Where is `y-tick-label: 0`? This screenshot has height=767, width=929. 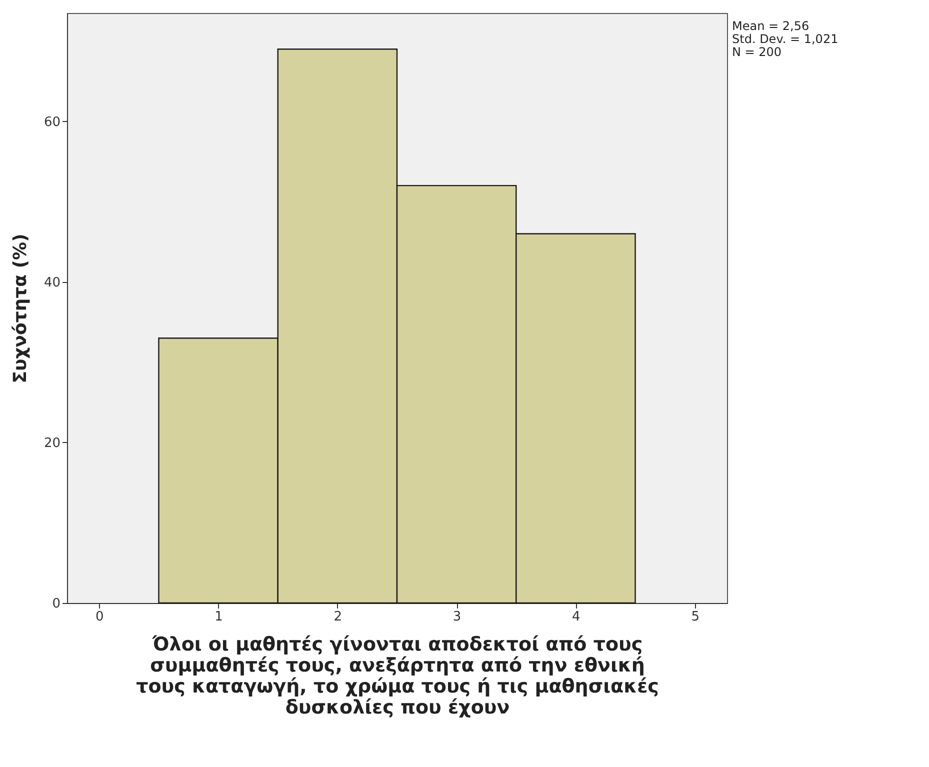 y-tick-label: 0 is located at coordinates (56, 604).